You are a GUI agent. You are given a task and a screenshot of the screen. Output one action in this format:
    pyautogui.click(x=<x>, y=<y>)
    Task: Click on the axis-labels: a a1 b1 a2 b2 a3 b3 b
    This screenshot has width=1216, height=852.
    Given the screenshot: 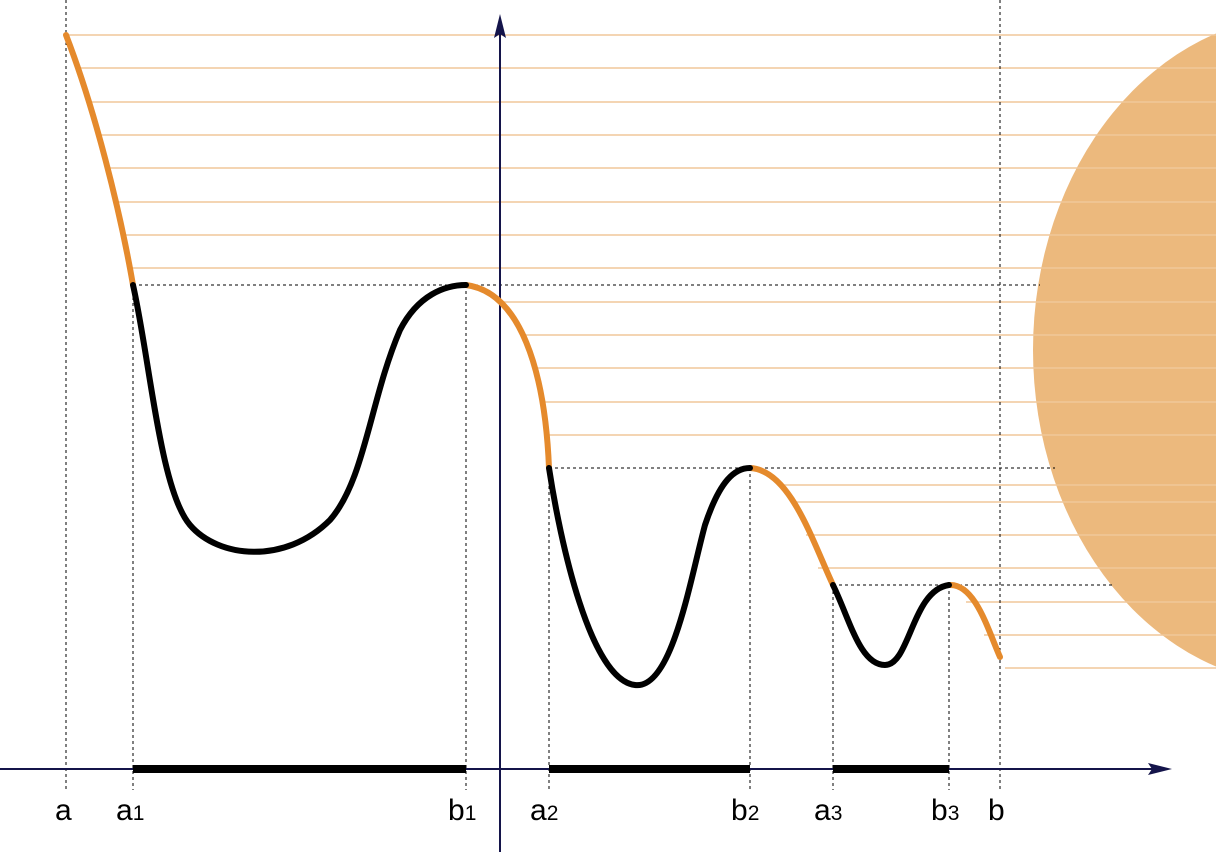 What is the action you would take?
    pyautogui.click(x=530, y=810)
    